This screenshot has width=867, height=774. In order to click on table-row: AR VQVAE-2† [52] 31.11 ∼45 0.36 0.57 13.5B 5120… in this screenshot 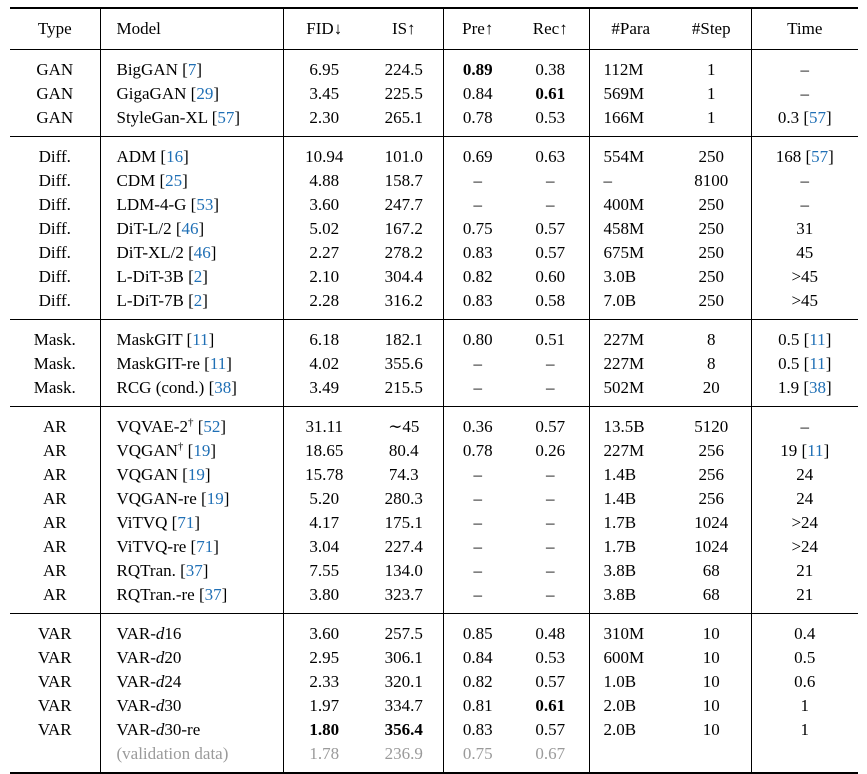, I will do `click(434, 422)`.